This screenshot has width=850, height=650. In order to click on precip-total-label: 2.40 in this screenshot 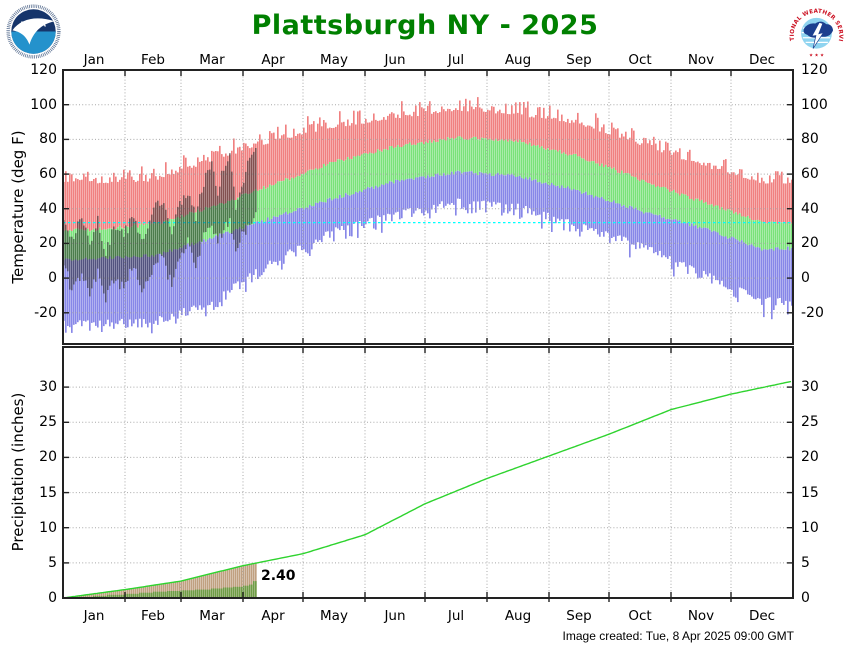, I will do `click(278, 576)`.